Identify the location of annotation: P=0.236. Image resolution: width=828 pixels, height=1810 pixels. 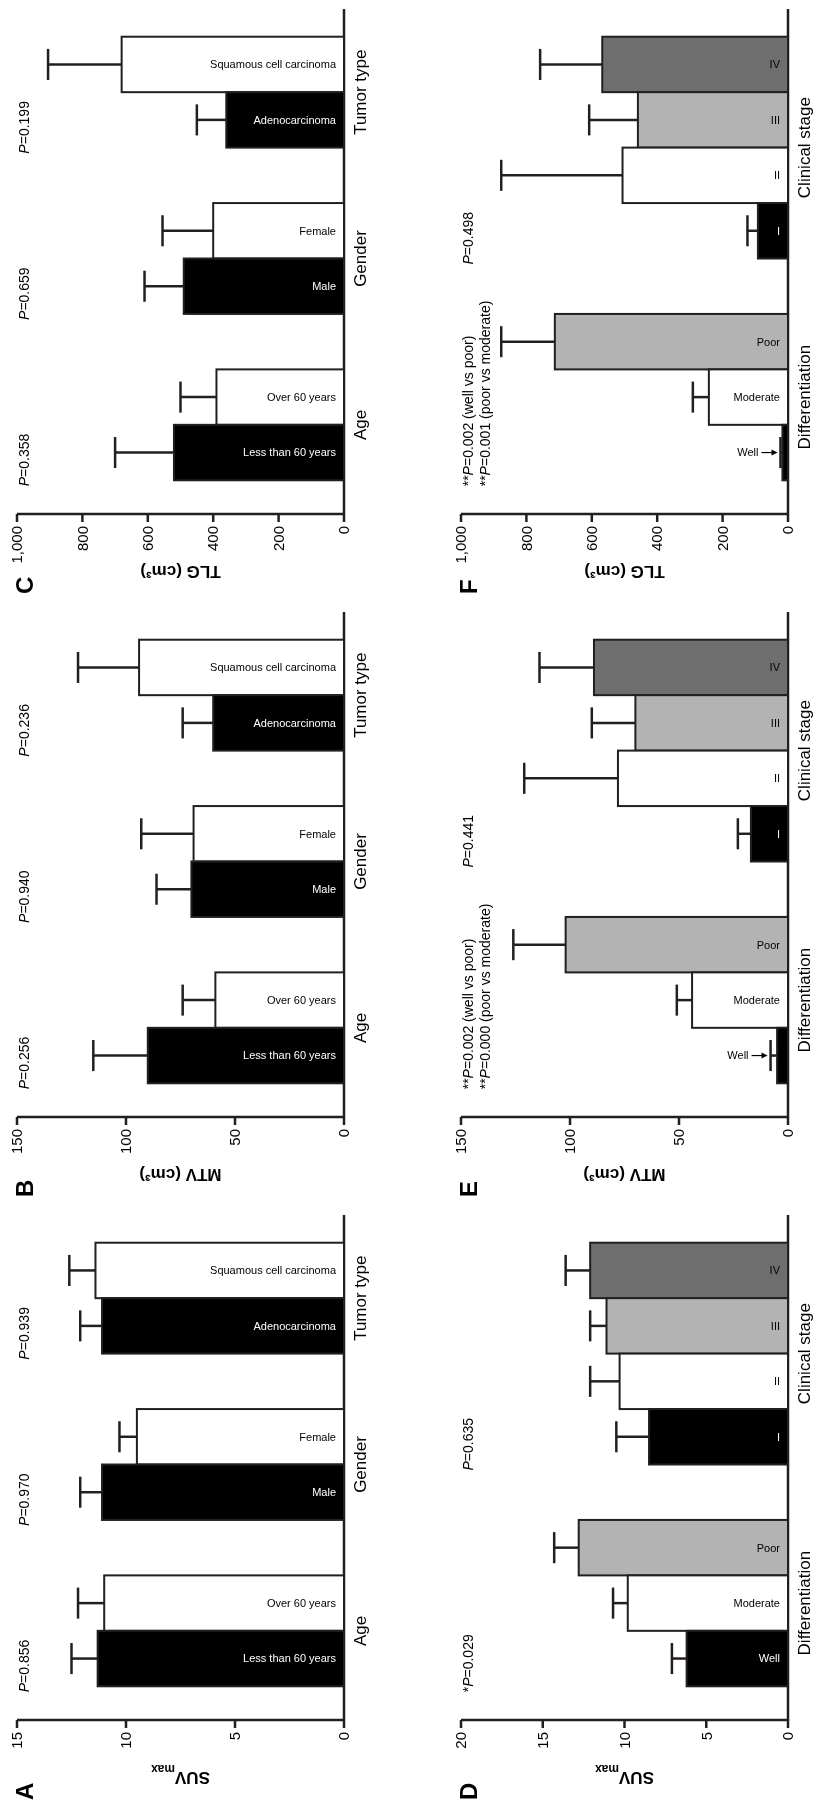
(24, 730).